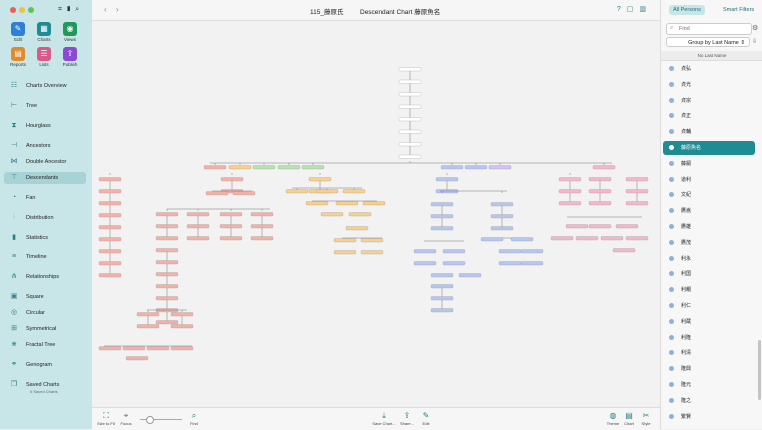 The width and height of the screenshot is (762, 430). What do you see at coordinates (105, 9) in the screenshot?
I see `back-icon: ‹` at bounding box center [105, 9].